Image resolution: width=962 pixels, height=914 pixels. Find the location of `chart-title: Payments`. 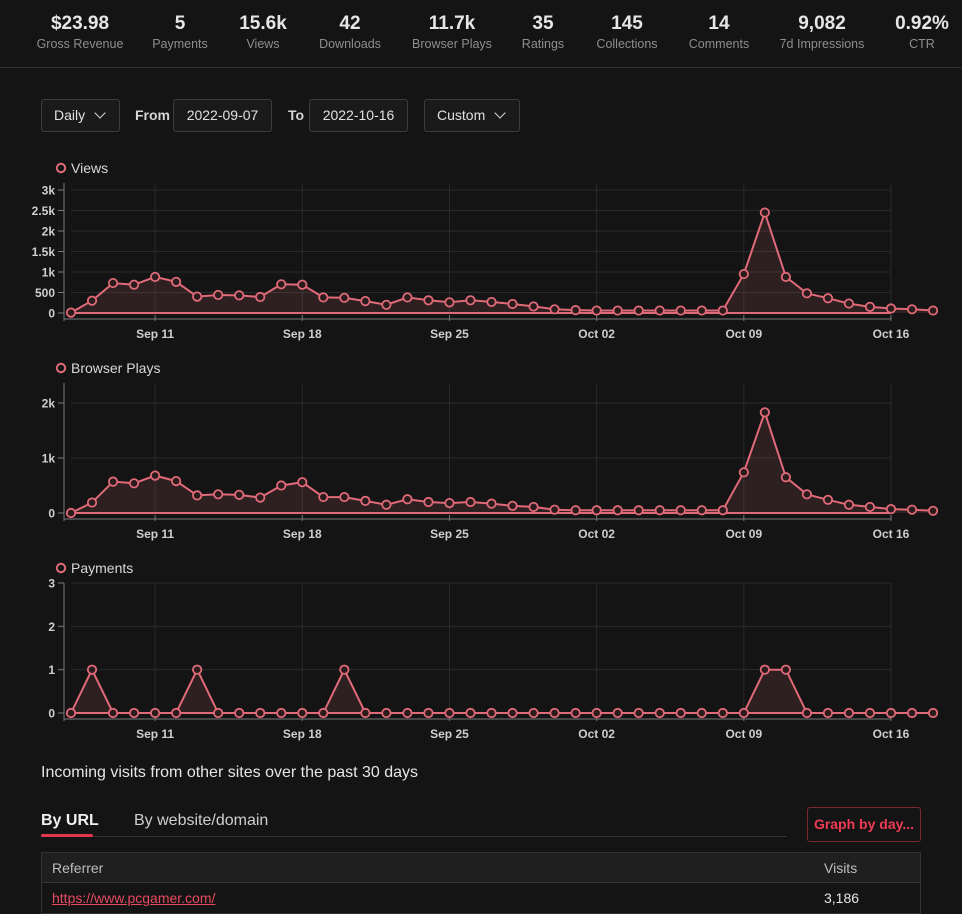

chart-title: Payments is located at coordinates (102, 568).